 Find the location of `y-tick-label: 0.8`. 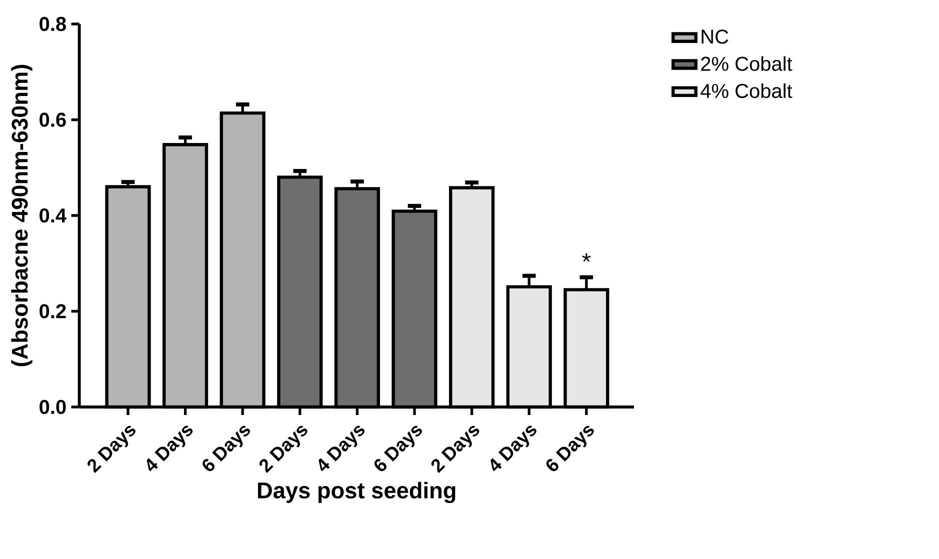

y-tick-label: 0.8 is located at coordinates (53, 24).